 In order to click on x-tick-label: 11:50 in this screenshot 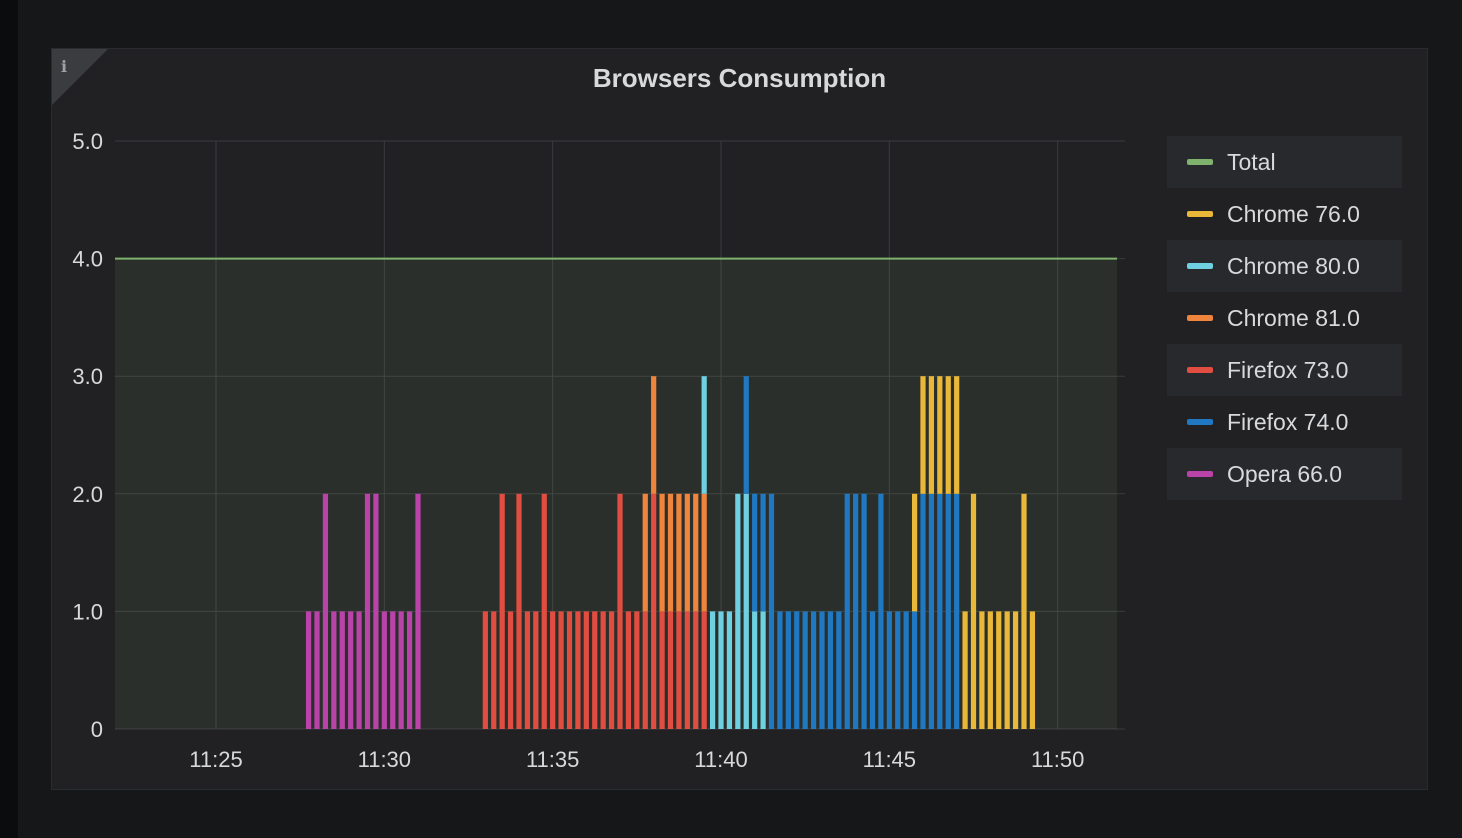, I will do `click(1057, 759)`.